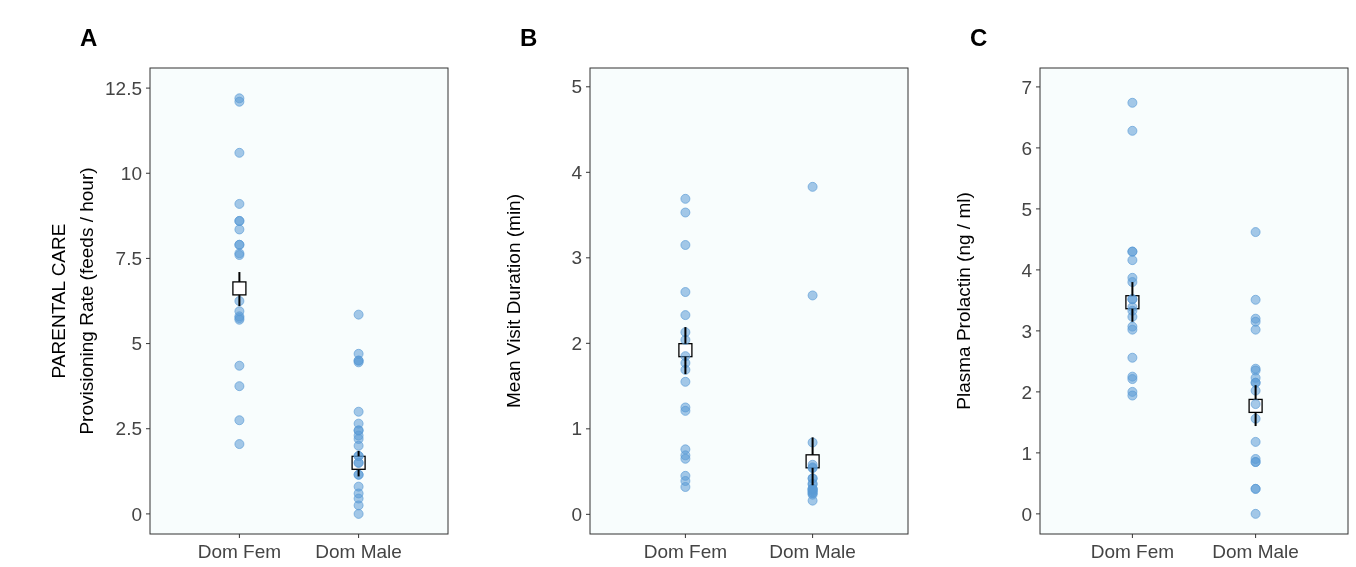 The height and width of the screenshot is (567, 1356). Describe the element at coordinates (529, 37) in the screenshot. I see `chart-title: B` at that location.